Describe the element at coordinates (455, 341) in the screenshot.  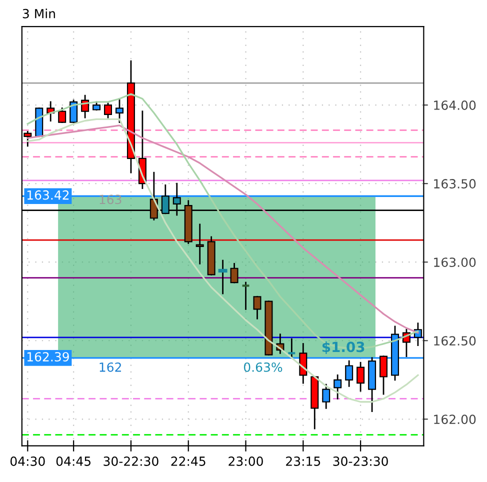
I see `y-tick-label: 162.50` at that location.